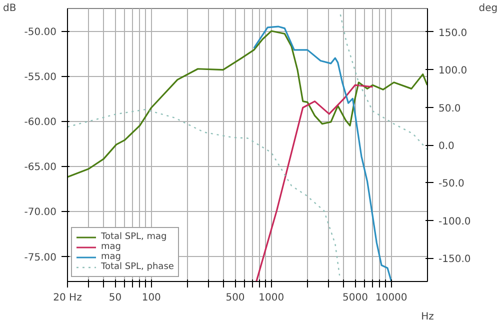 This screenshot has height=325, width=500. What do you see at coordinates (9, 8) in the screenshot?
I see `y-axis-title: dB` at bounding box center [9, 8].